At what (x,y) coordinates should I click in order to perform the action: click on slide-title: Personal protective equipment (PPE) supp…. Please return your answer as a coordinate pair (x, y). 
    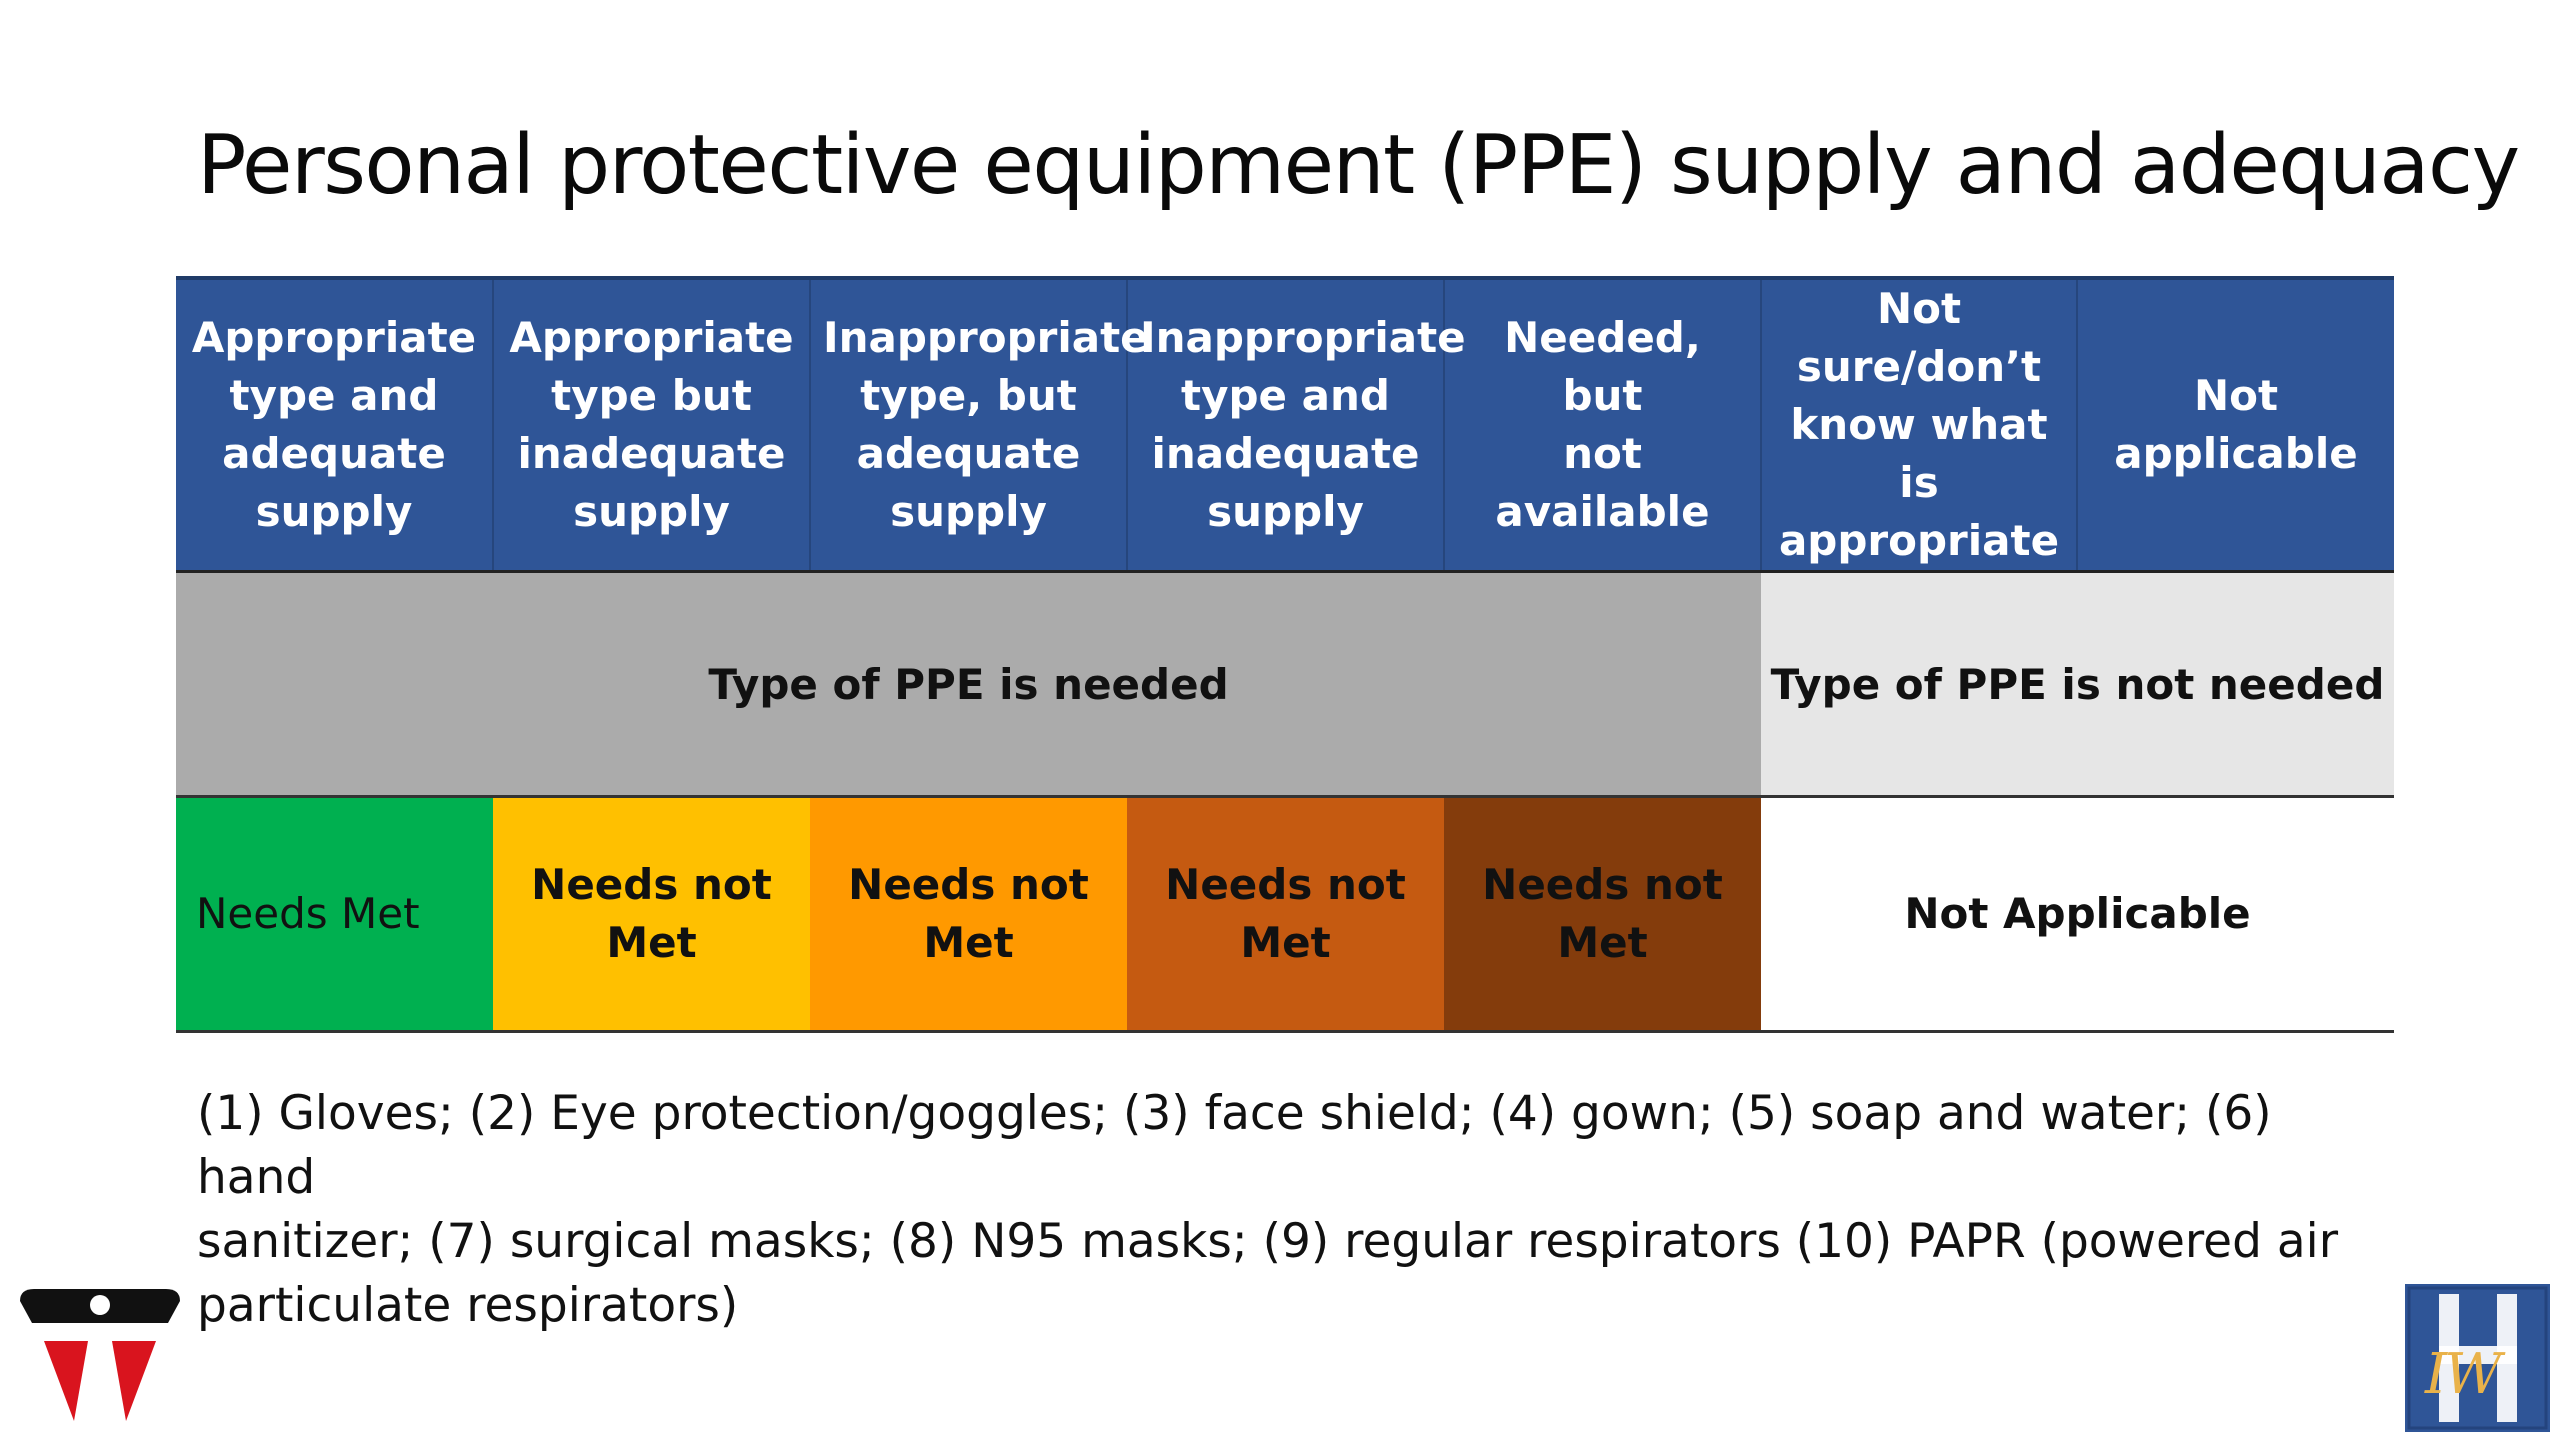
    Looking at the image, I should click on (1358, 165).